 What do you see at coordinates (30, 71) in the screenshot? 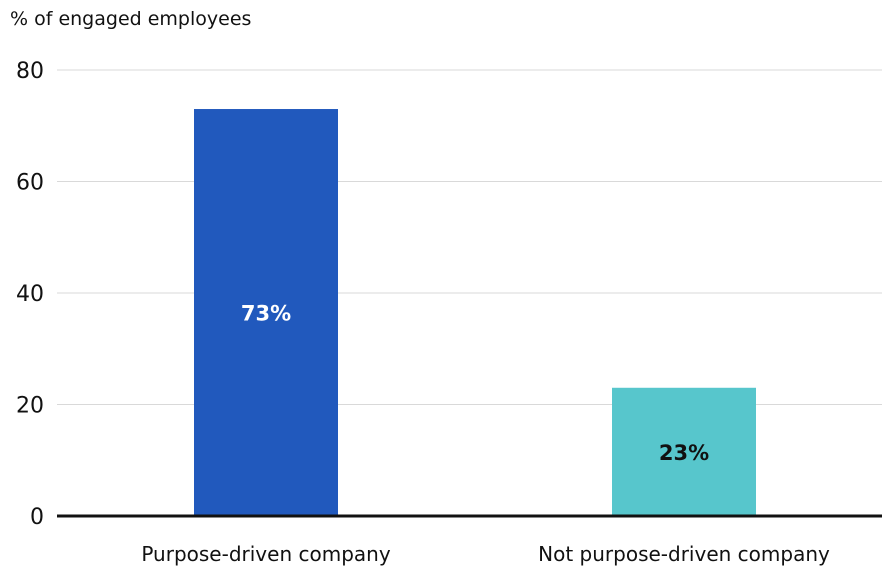
I see `y-tick-label: 80` at bounding box center [30, 71].